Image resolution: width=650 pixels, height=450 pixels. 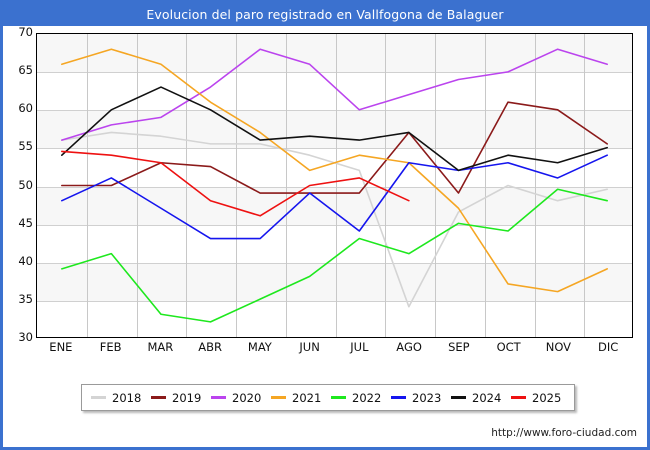 I want to click on x-axis-tick-label: SEP, so click(x=459, y=347).